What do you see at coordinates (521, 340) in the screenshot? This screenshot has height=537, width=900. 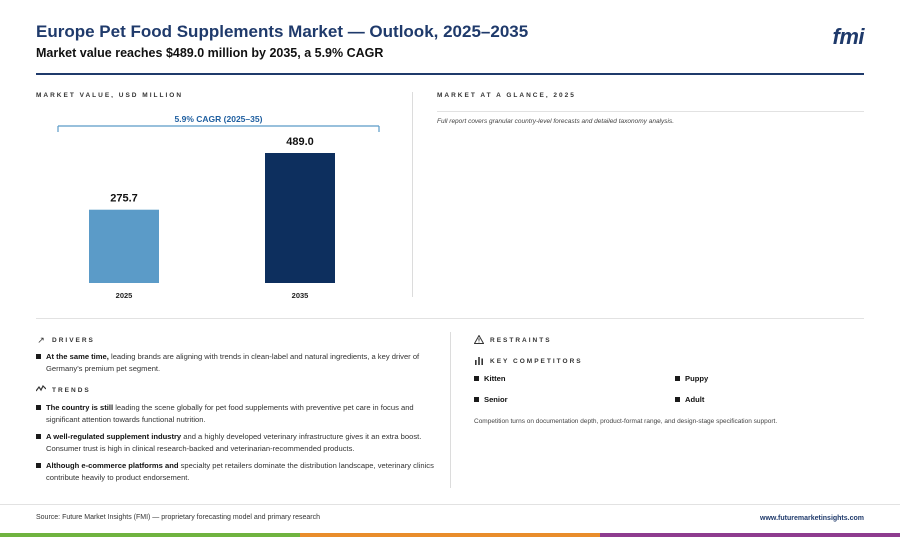 I see `restraints-label: RESTRAINTS` at bounding box center [521, 340].